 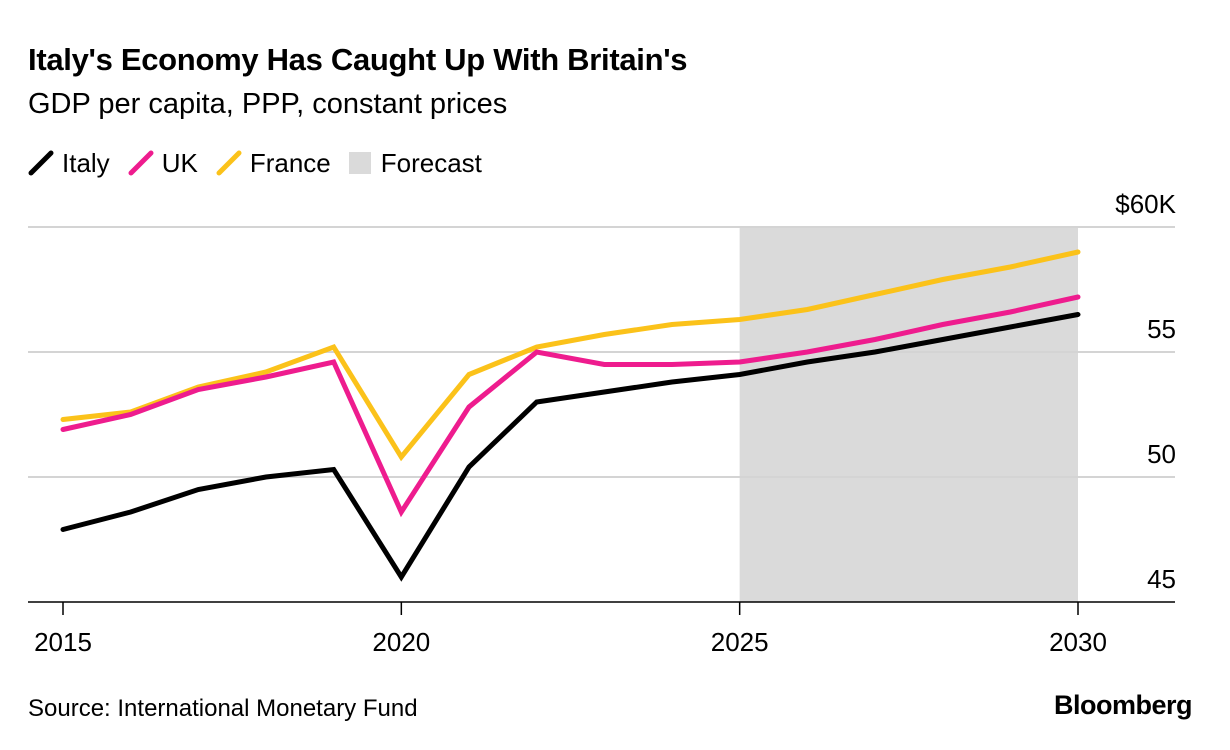 What do you see at coordinates (179, 162) in the screenshot?
I see `legend-label-uk: UK` at bounding box center [179, 162].